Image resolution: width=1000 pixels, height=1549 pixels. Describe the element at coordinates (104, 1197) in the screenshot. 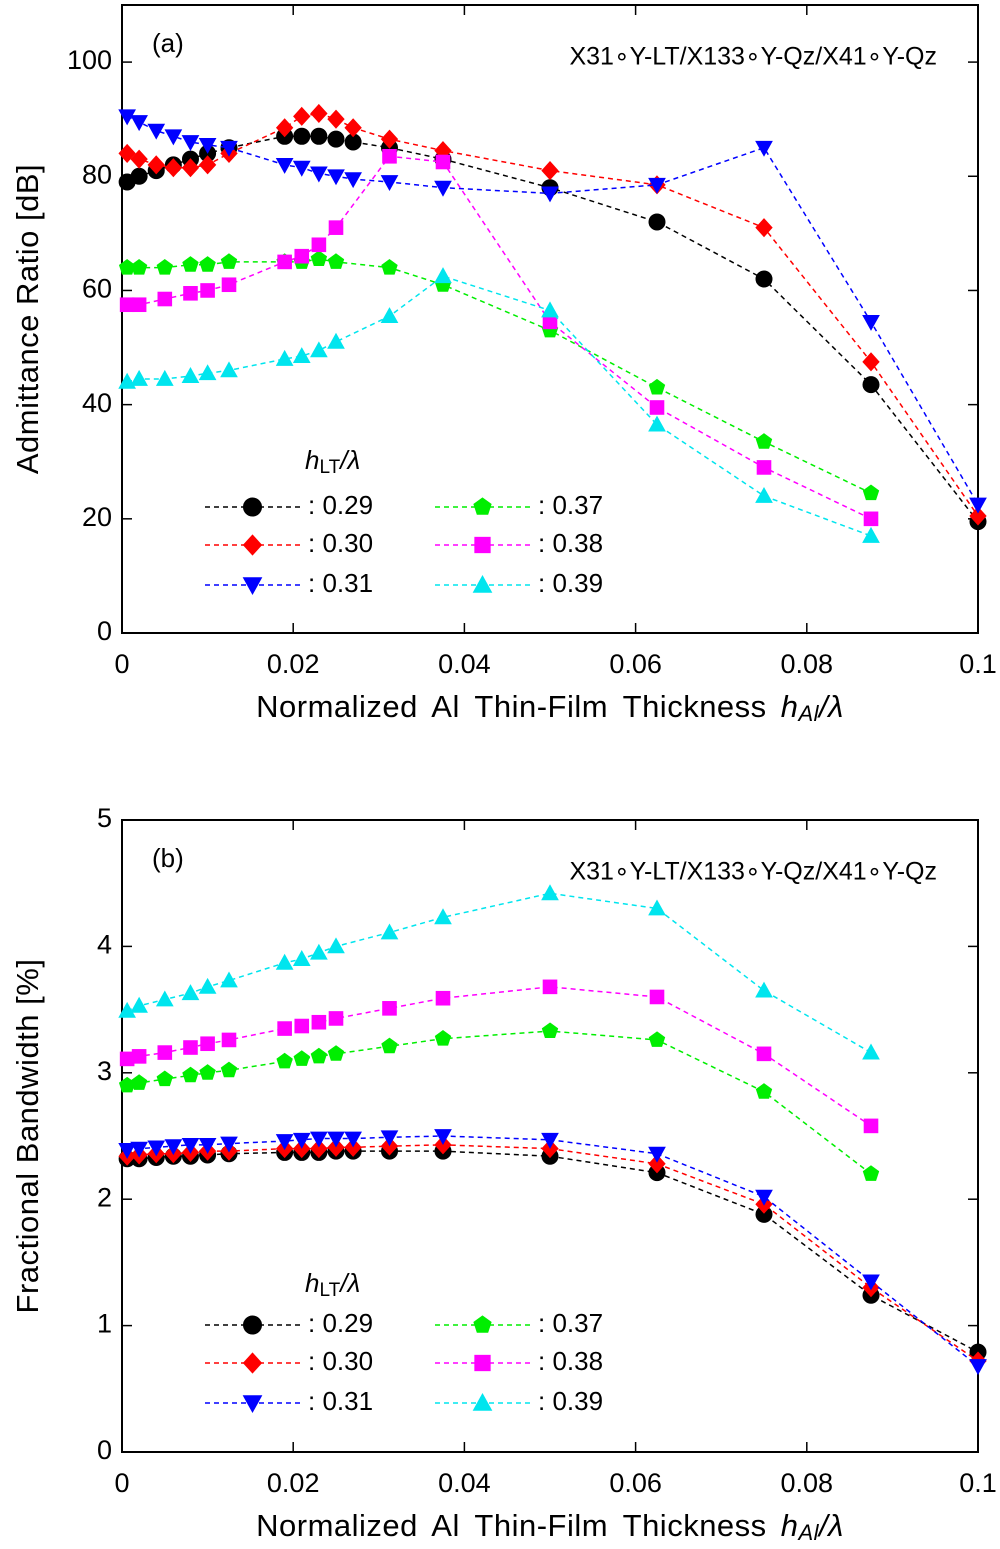

I see `y-tick-label: 2` at that location.